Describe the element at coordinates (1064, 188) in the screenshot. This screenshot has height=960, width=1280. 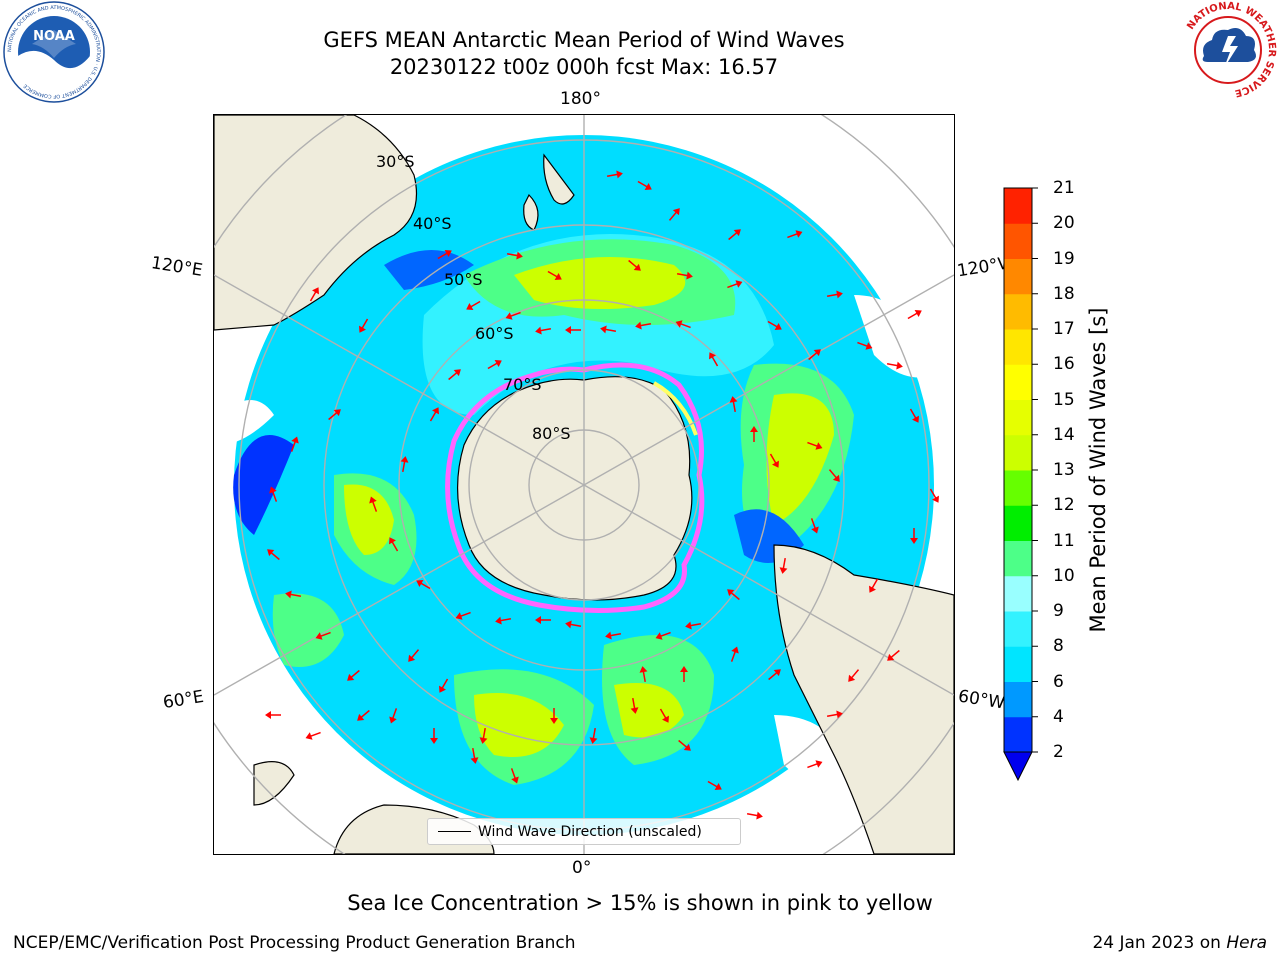
I see `colorbar-tick-label: 21` at that location.